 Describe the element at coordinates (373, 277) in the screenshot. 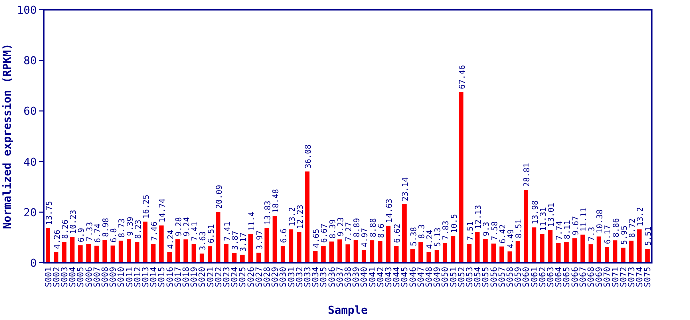

I see `x-tick-label: S041` at that location.